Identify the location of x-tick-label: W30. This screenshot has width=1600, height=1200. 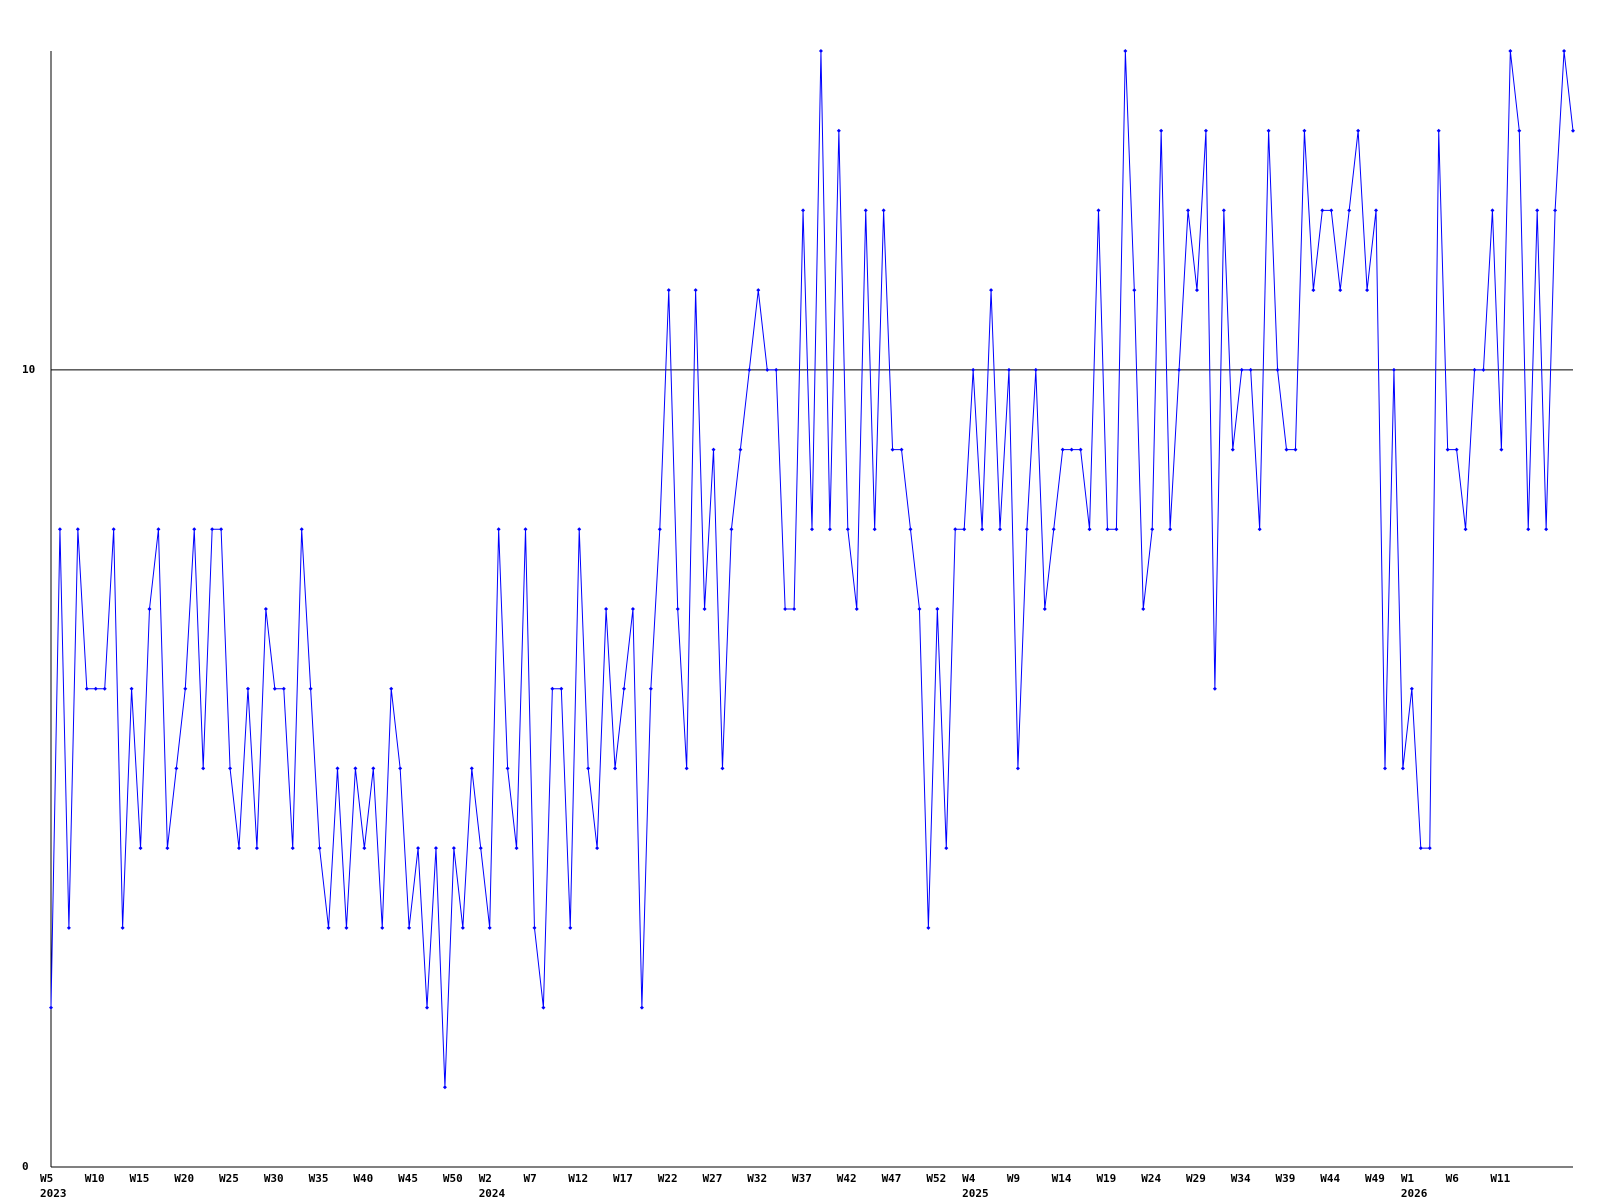
(274, 1178).